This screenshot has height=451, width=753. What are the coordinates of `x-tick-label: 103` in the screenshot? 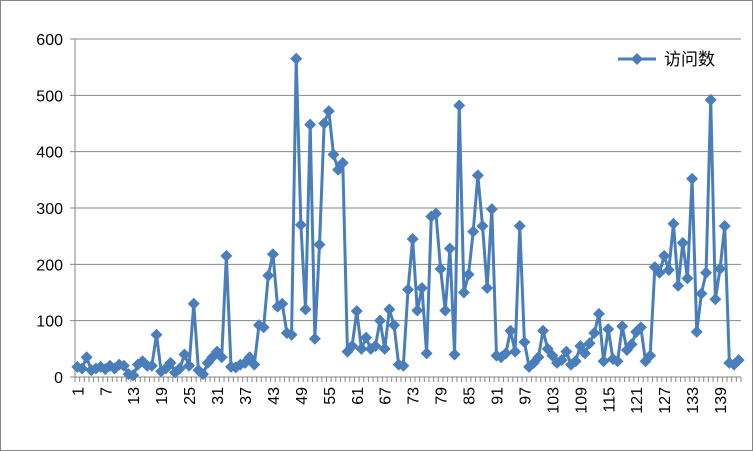 It's located at (553, 400).